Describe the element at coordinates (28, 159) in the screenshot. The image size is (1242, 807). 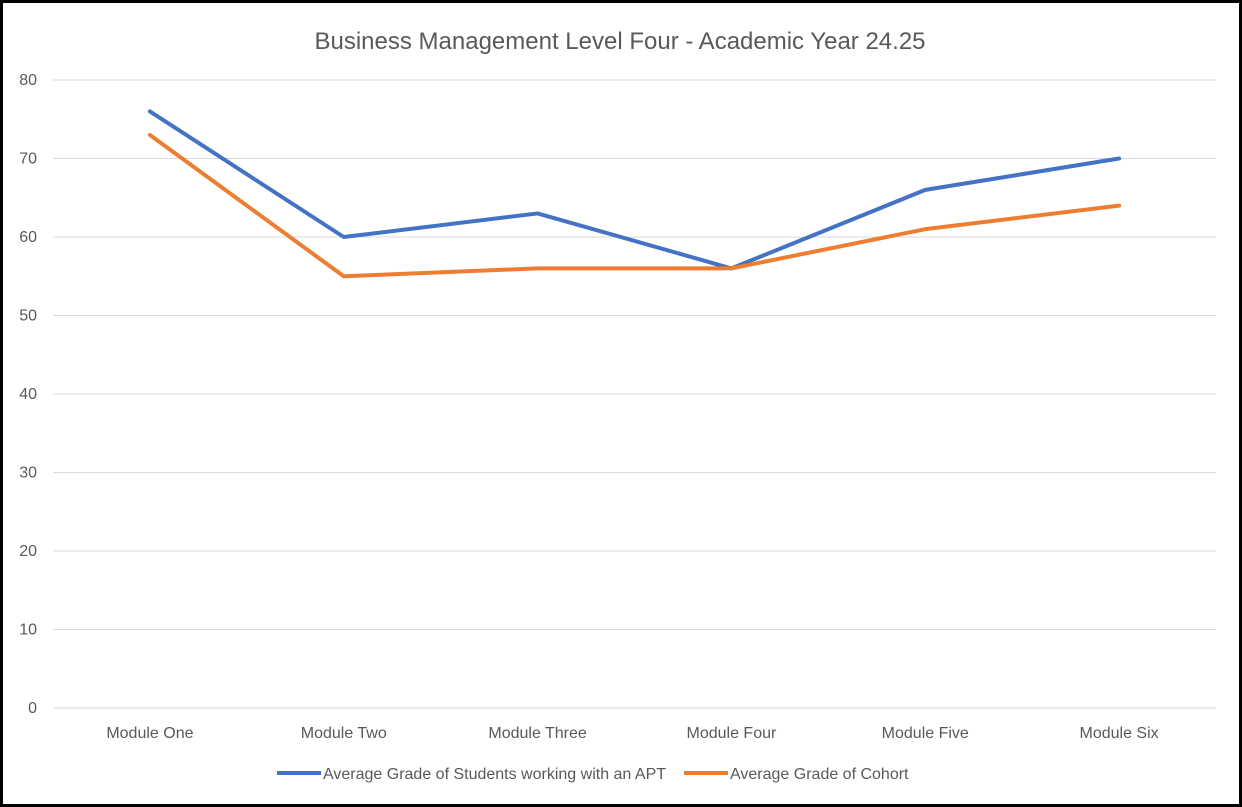
I see `y-tick-label: 70` at that location.